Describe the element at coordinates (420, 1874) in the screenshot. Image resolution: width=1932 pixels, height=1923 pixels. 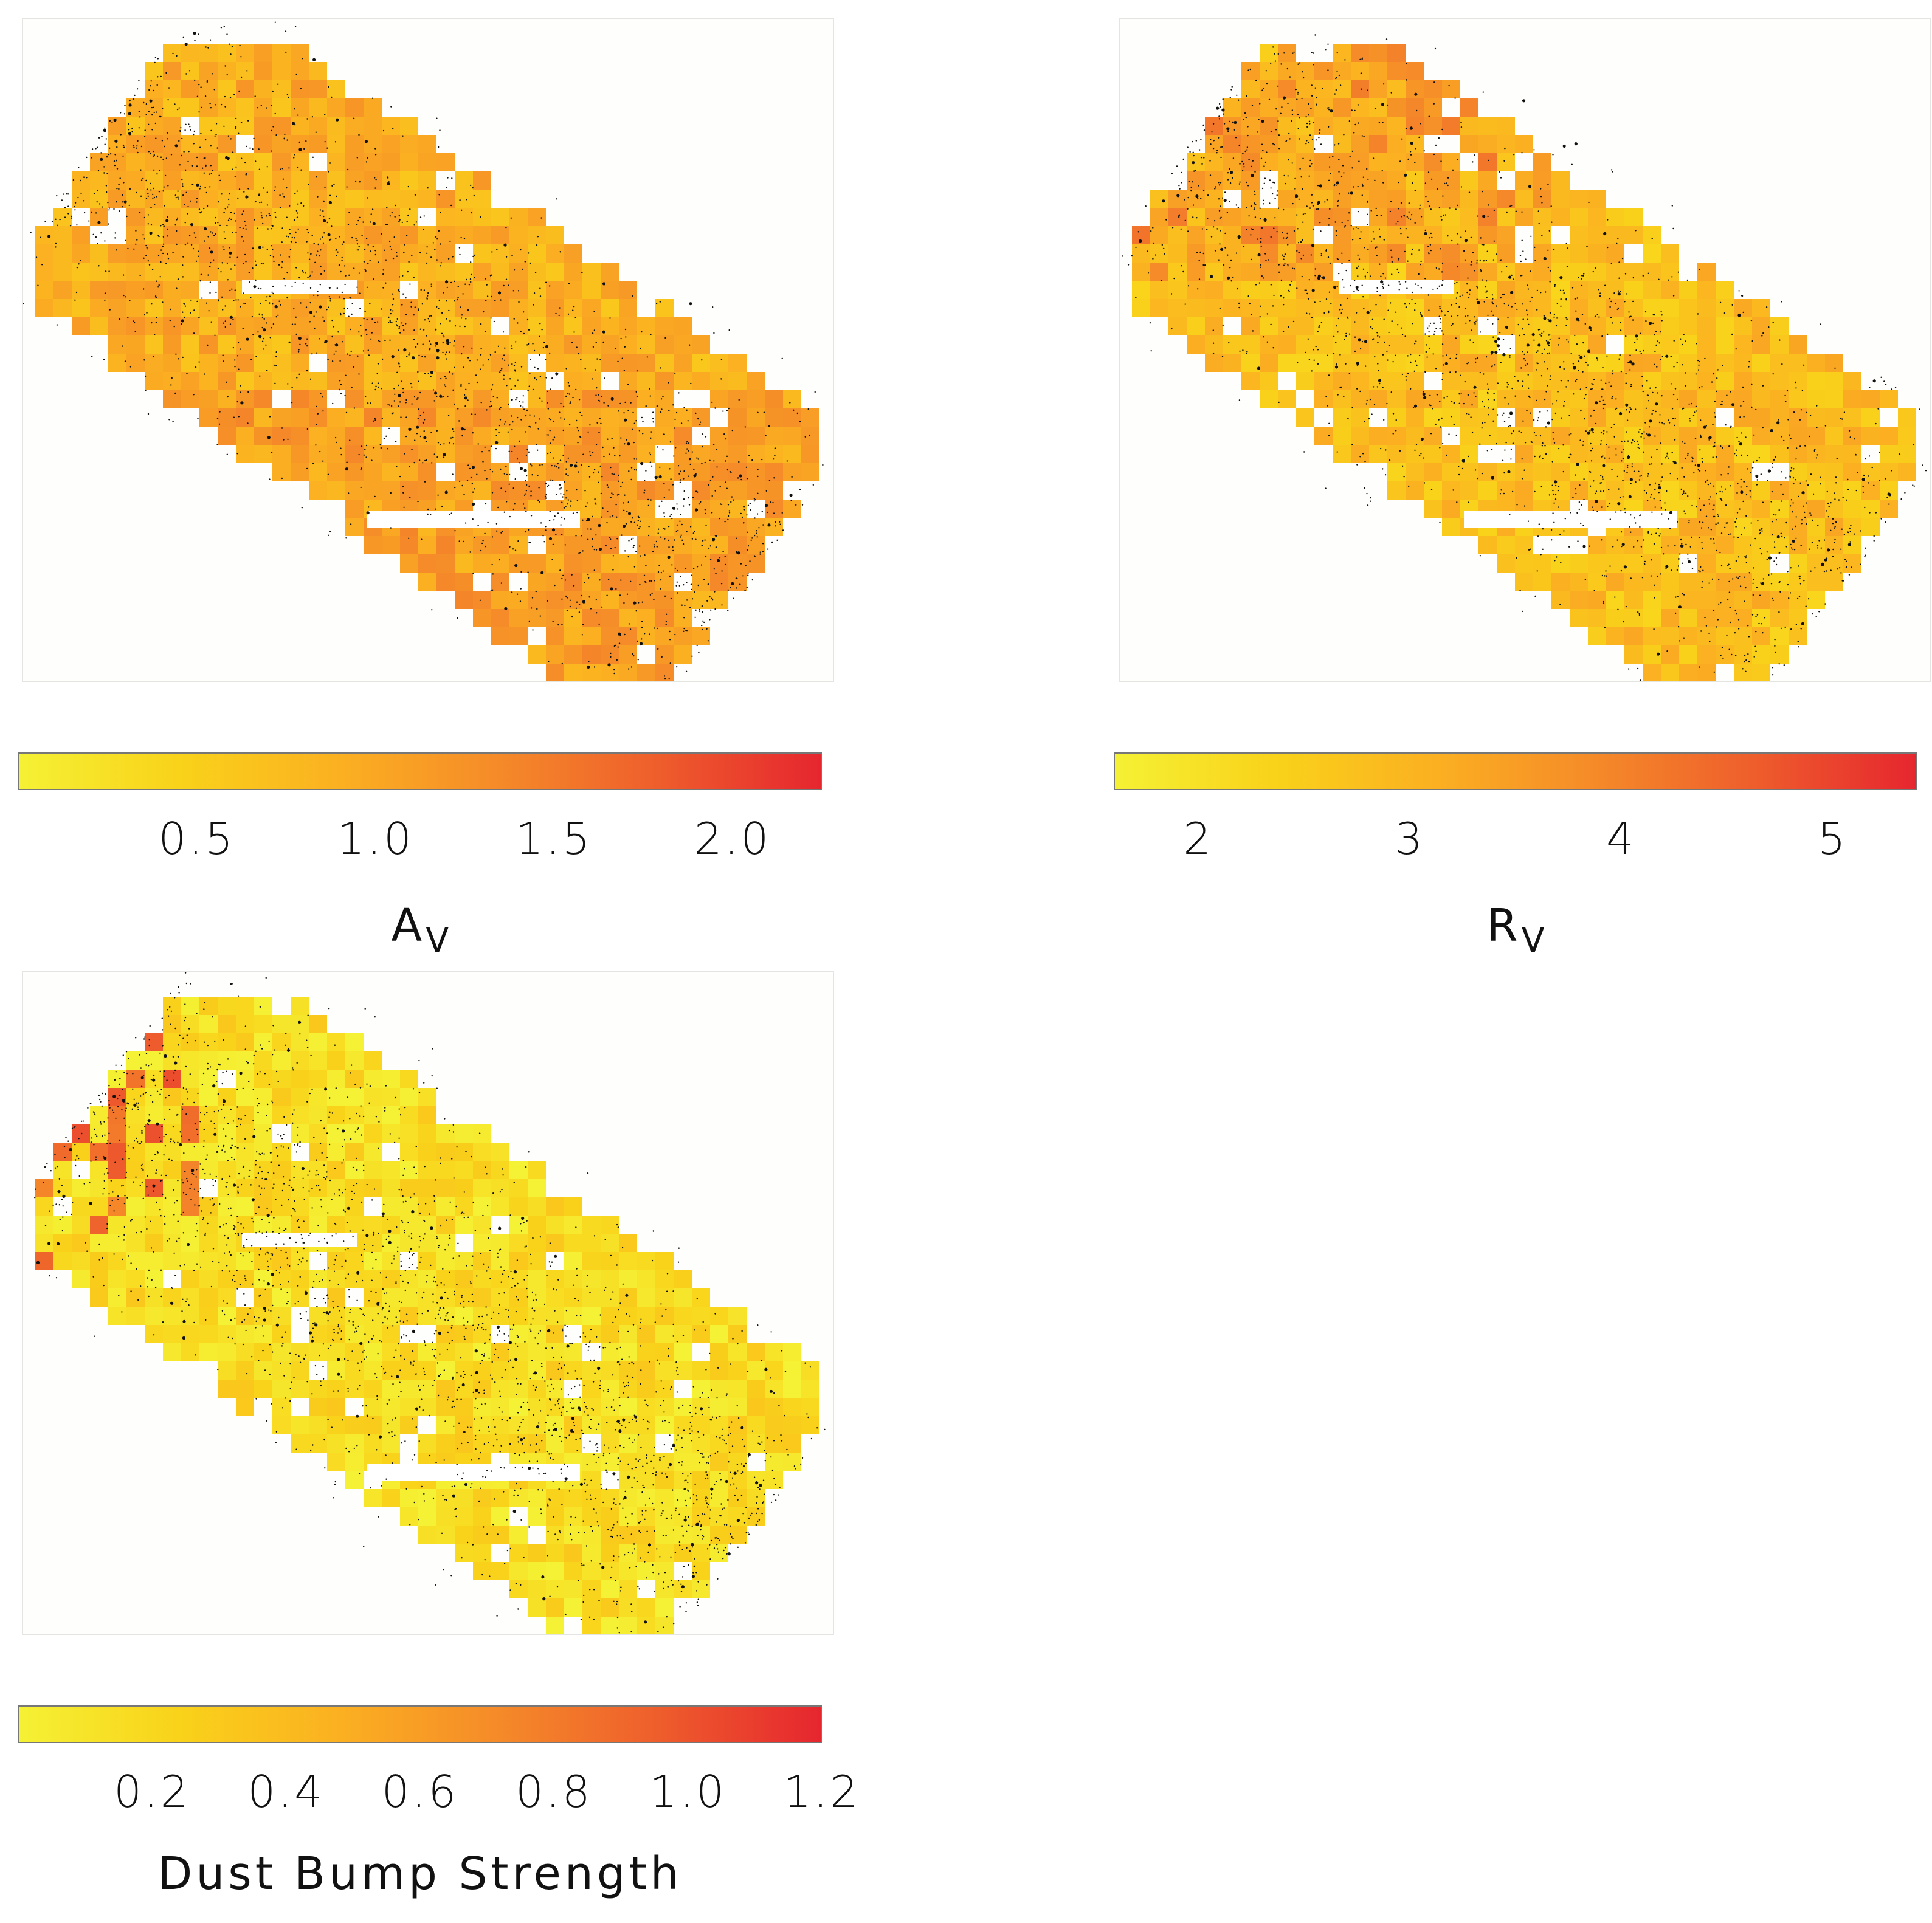
I see `bump-title-main: Dust Bump Strength` at that location.